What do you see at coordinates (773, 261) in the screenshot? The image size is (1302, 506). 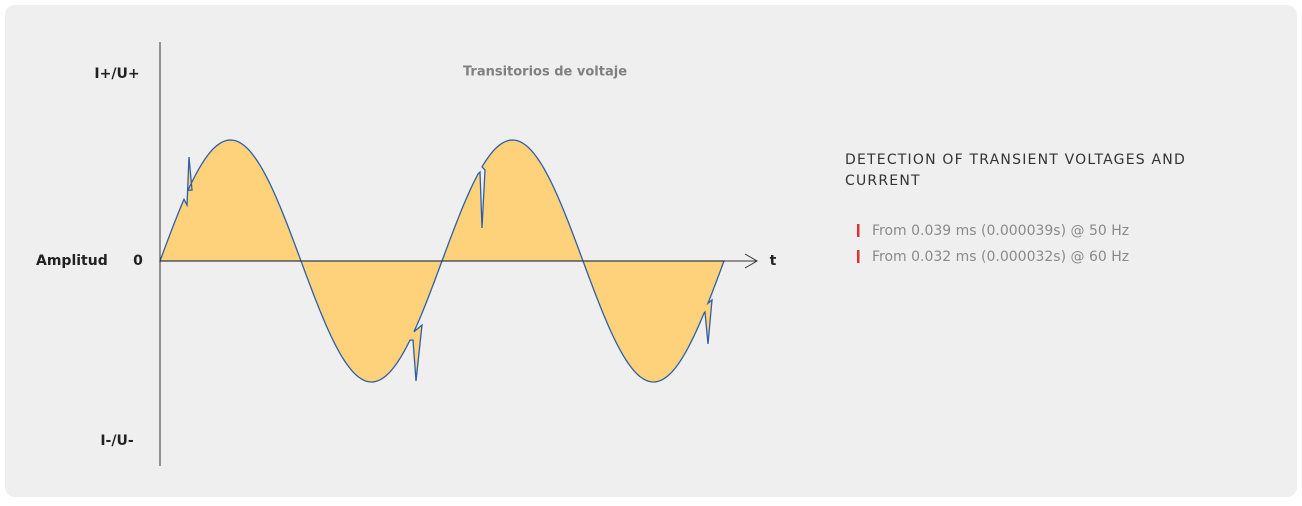 I see `x-label: t` at bounding box center [773, 261].